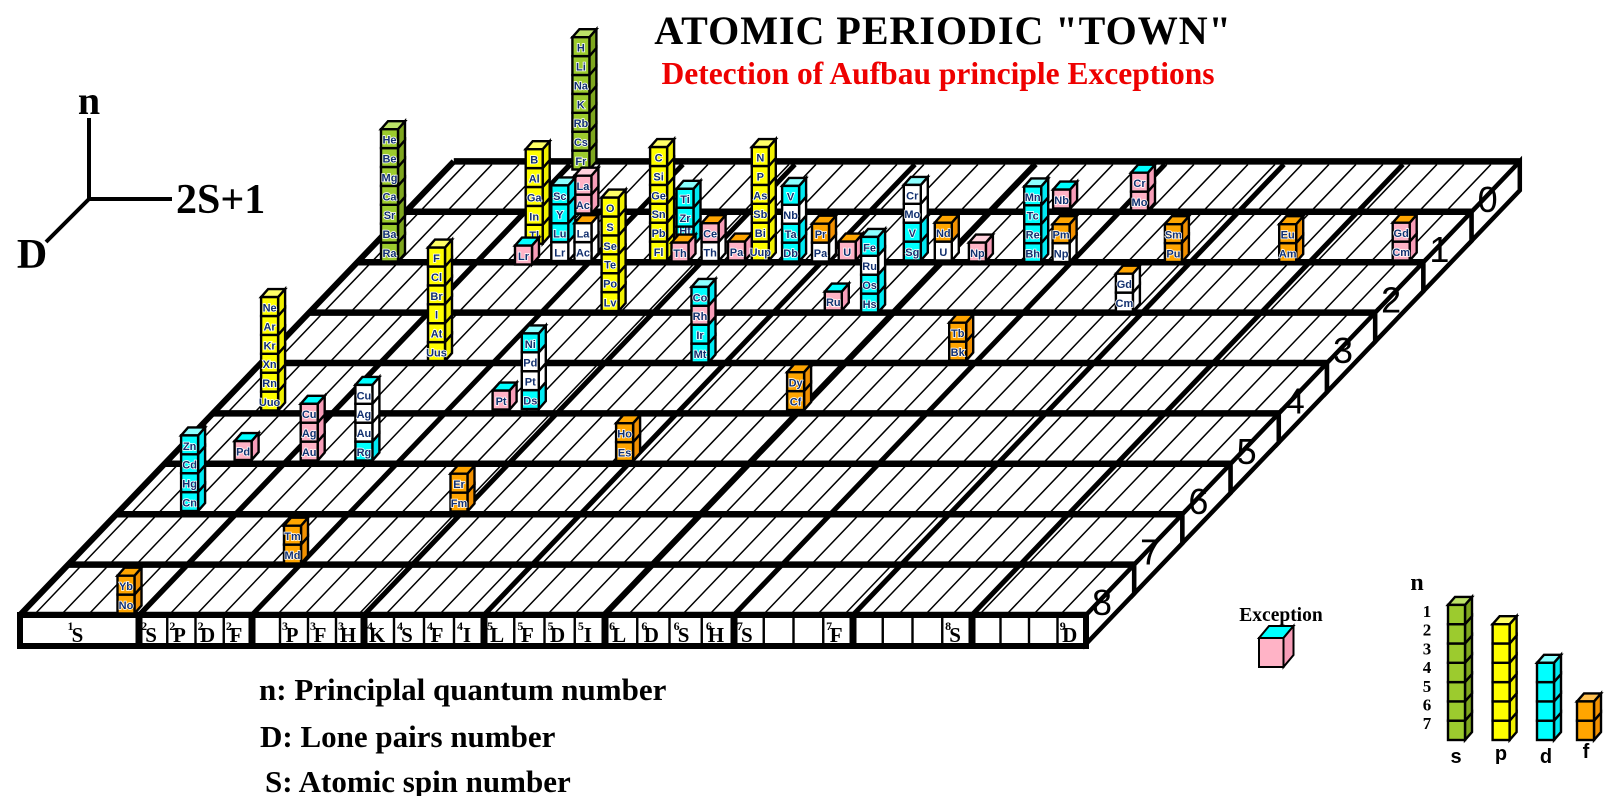 This screenshot has width=1612, height=801. I want to click on svg-text: Eu, so click(1288, 236).